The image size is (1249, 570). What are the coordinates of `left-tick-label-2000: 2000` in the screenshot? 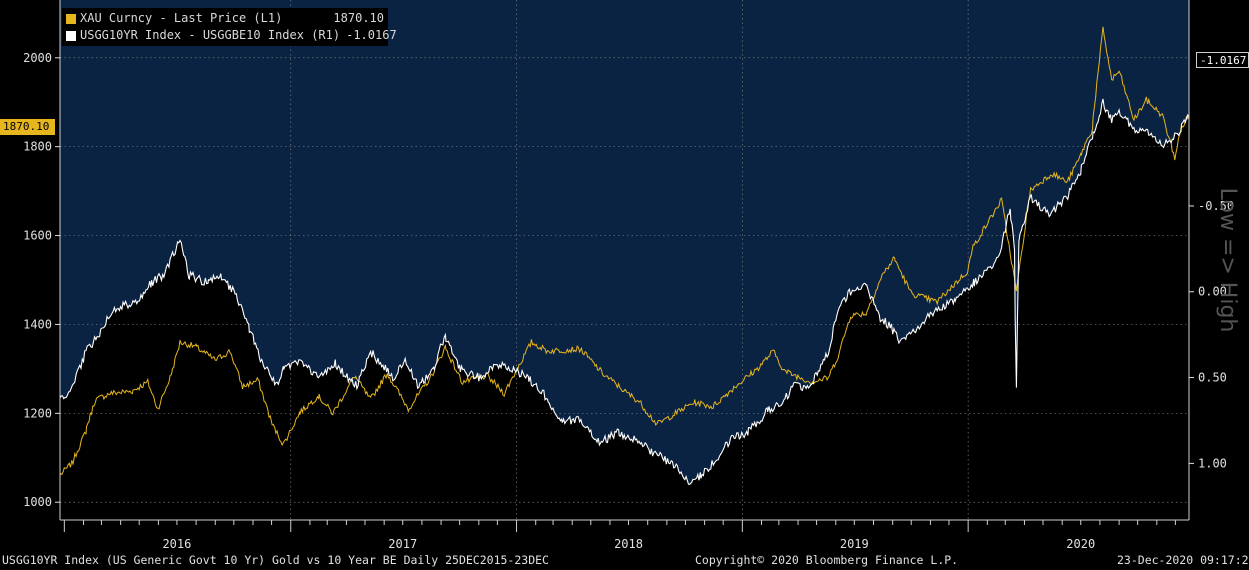 It's located at (37, 58).